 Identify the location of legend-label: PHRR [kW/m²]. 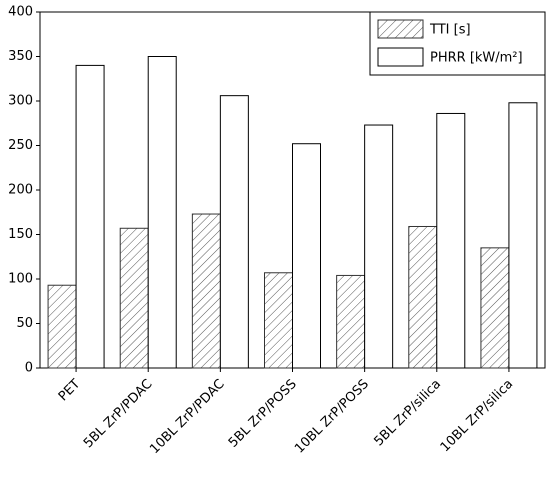
(476, 58).